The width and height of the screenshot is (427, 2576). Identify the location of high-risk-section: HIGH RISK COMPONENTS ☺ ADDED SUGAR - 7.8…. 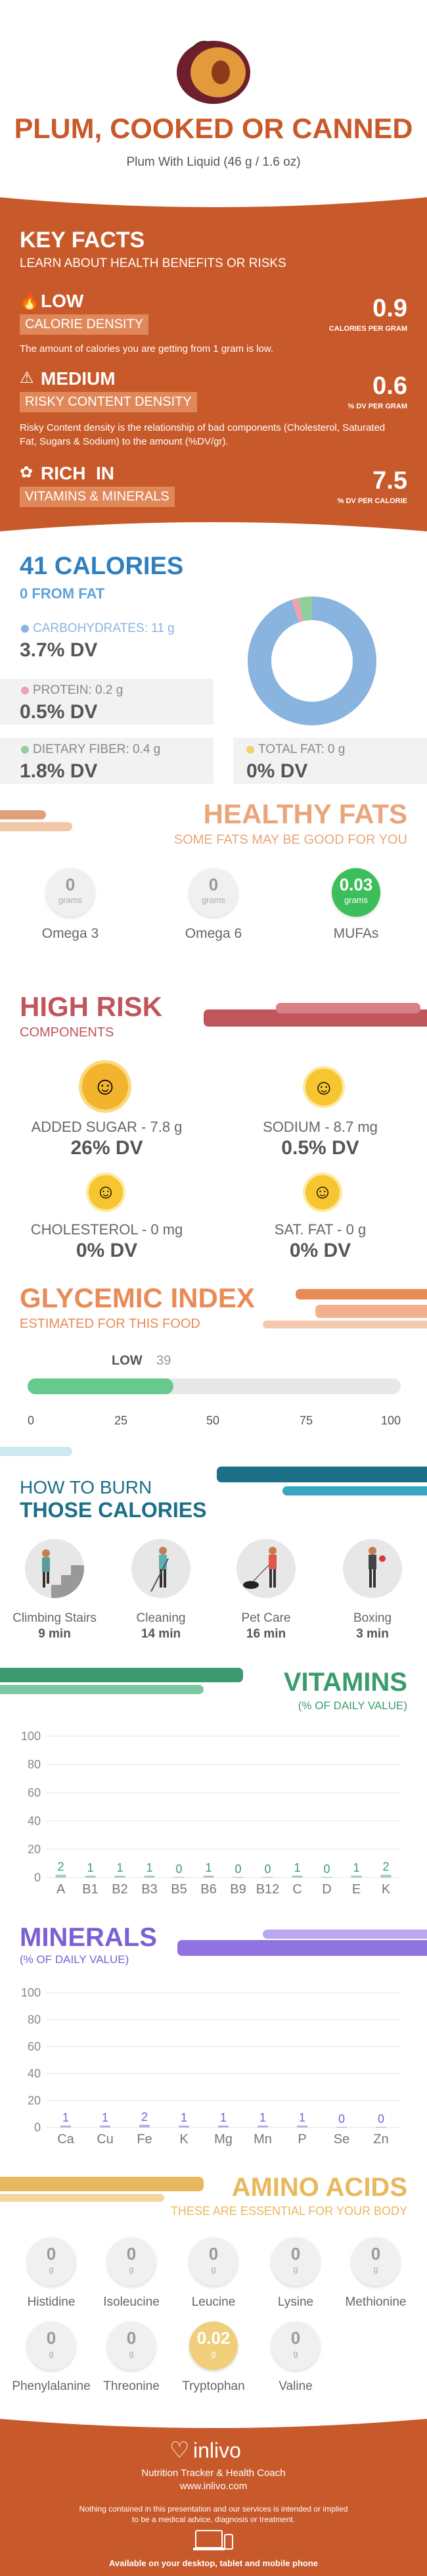
(213, 1134).